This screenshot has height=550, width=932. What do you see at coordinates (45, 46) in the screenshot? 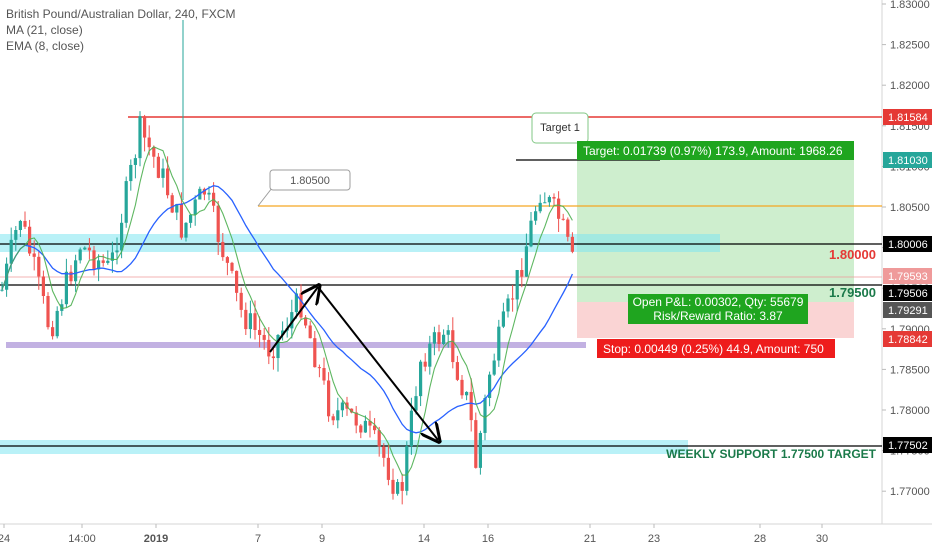
I see `indicator-ema: EMA (8, close)` at bounding box center [45, 46].